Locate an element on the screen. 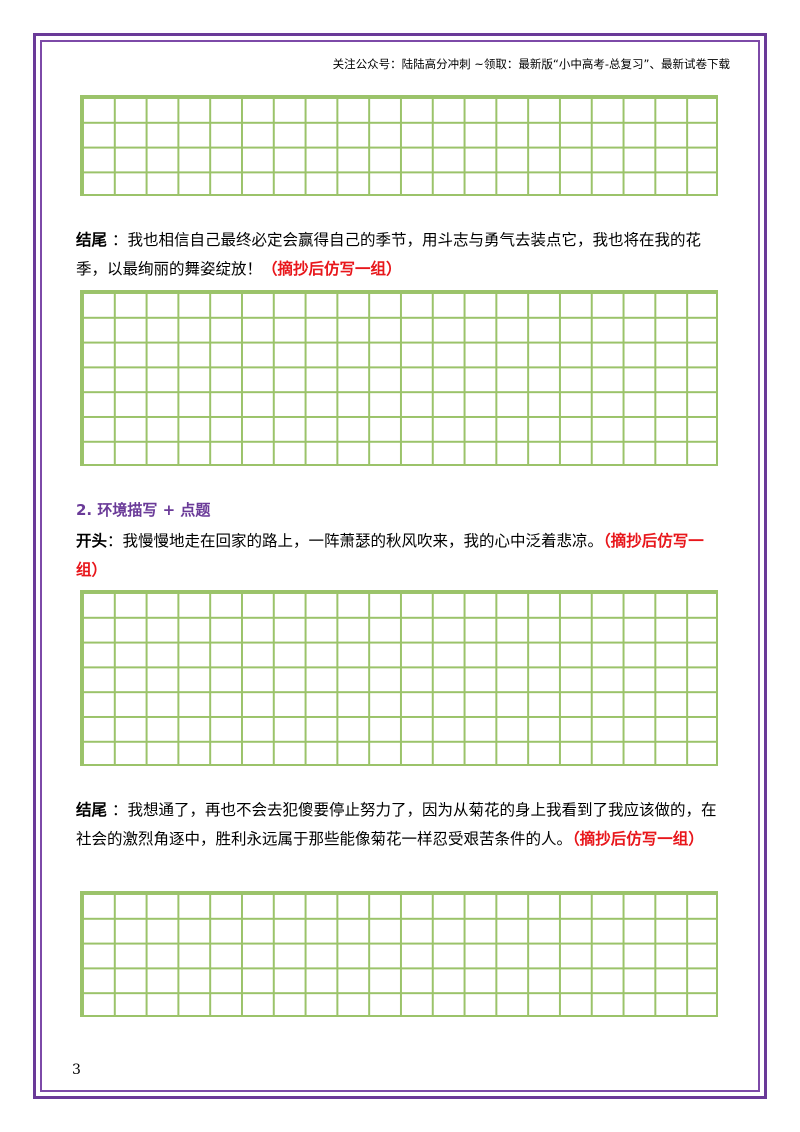 The width and height of the screenshot is (800, 1132). opening-body: 我慢慢地走在回家的路上，一阵萧瑟的秋风吹来，我的心中泛着悲凉。 is located at coordinates (363, 541).